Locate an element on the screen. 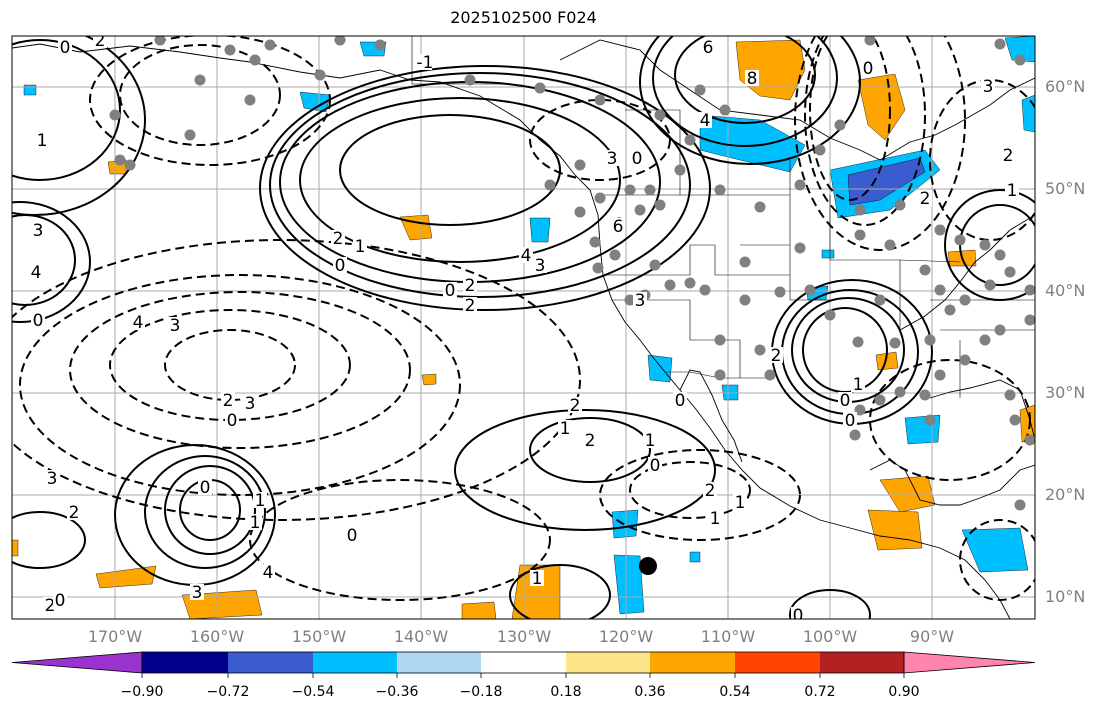  lon-label: 100°W is located at coordinates (830, 636).